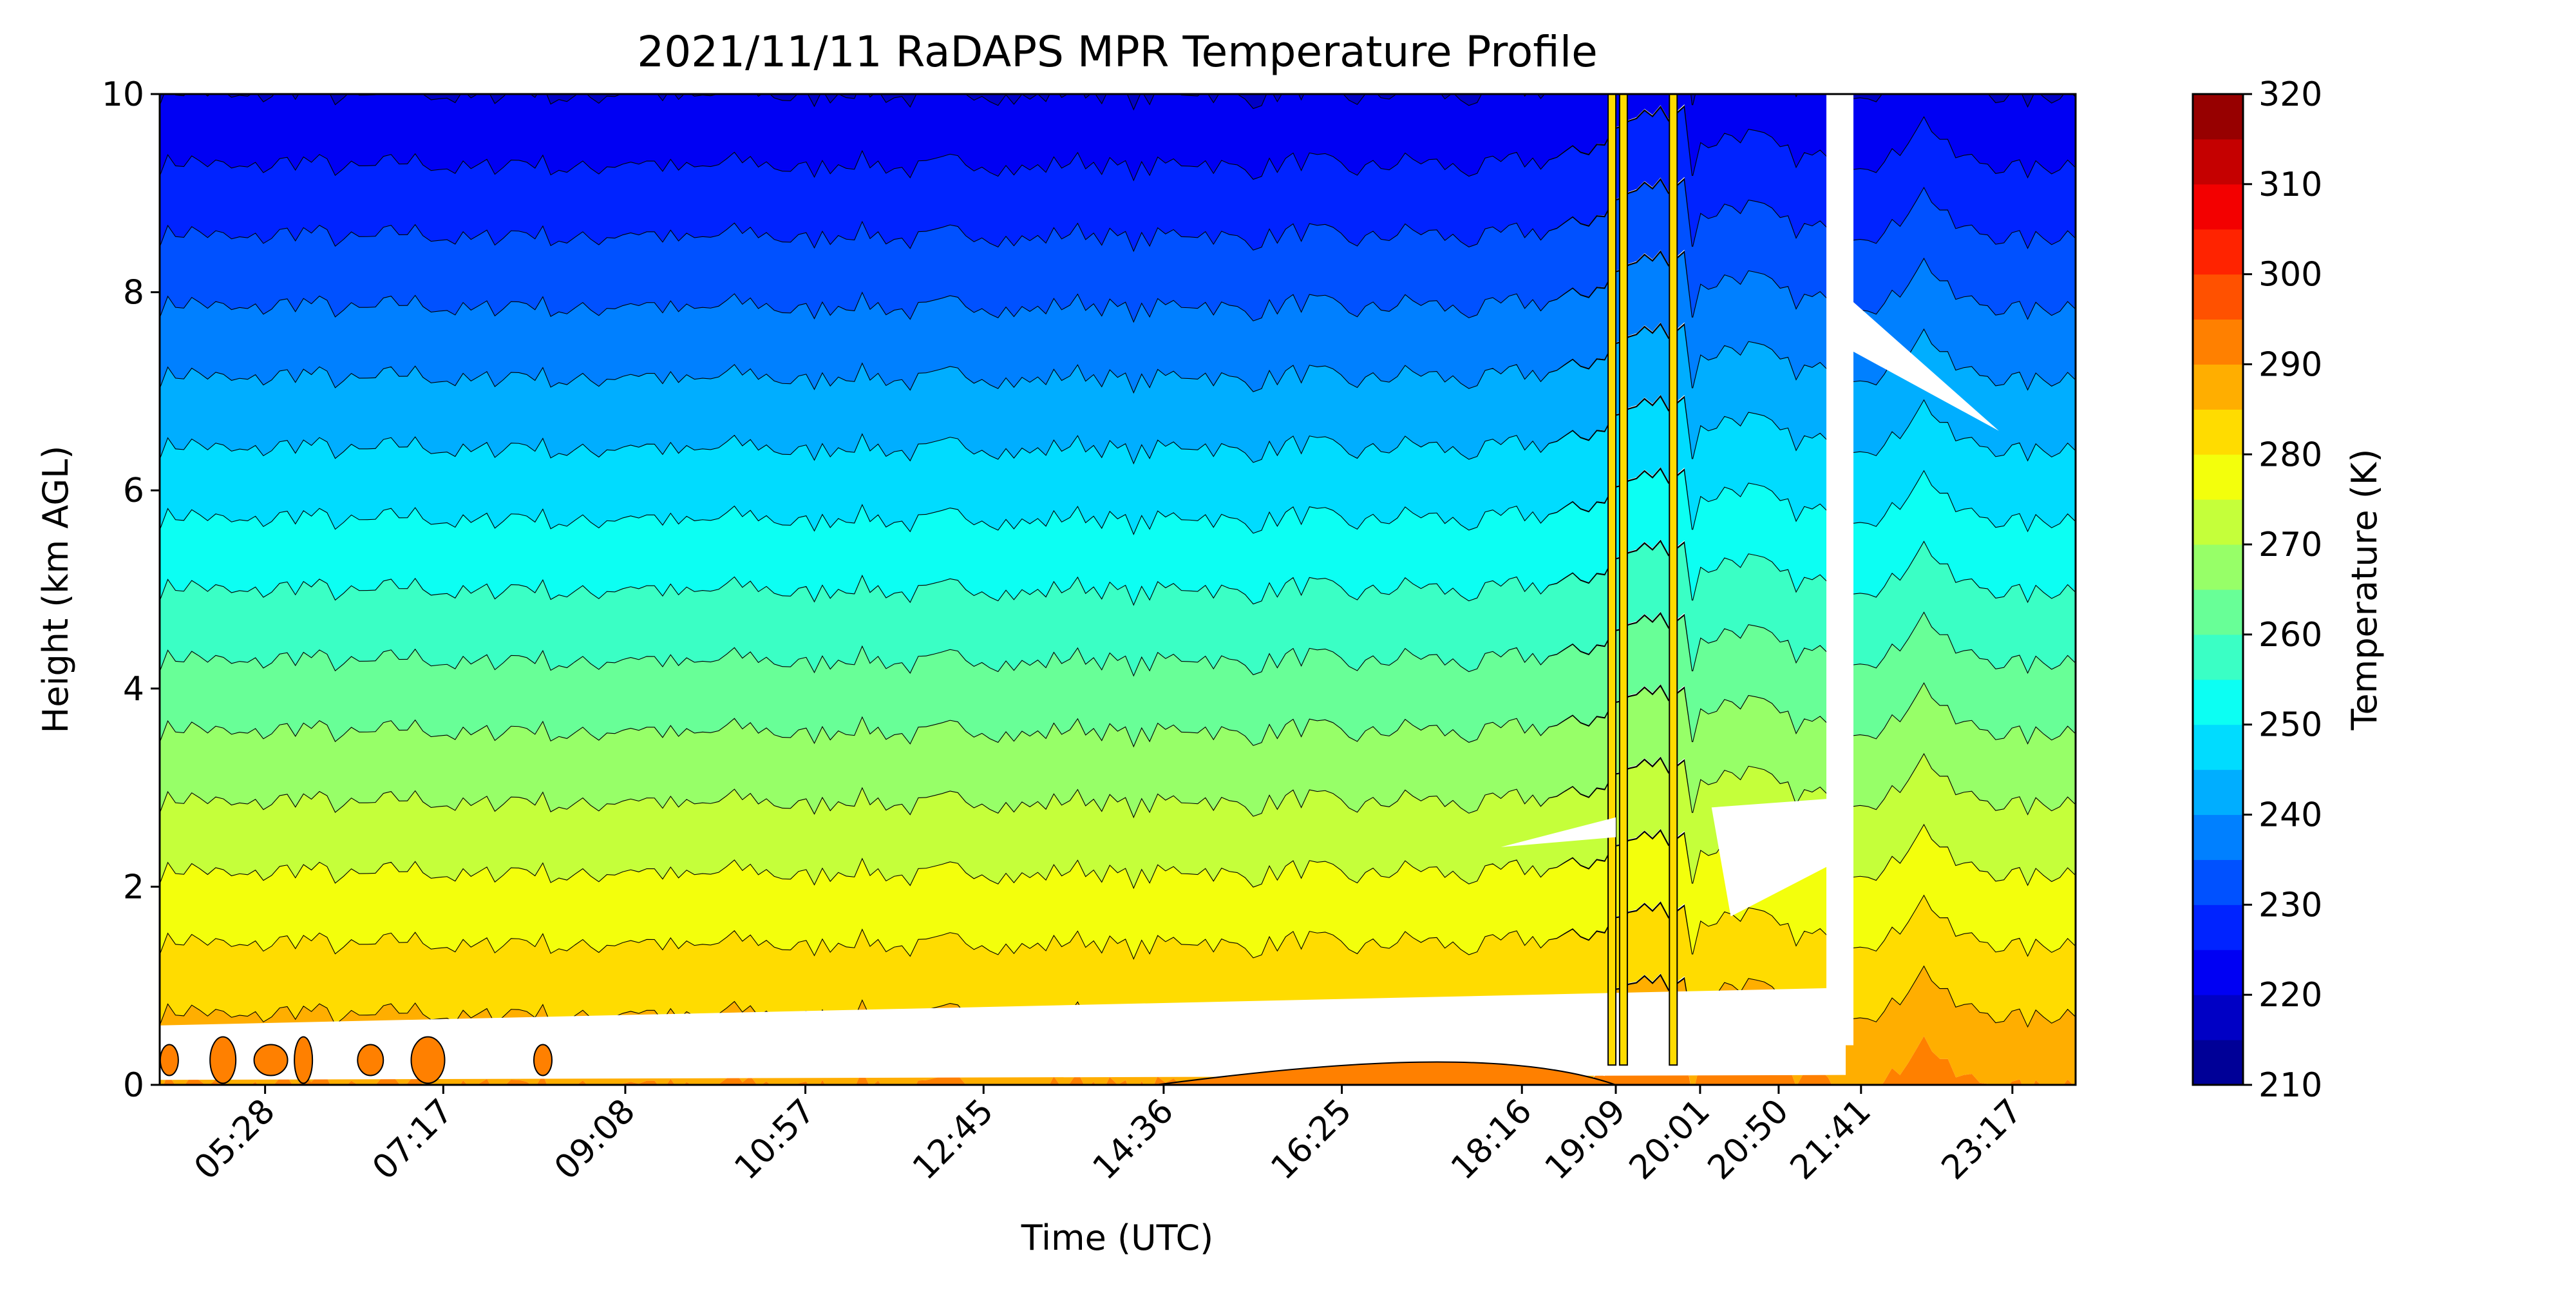 This screenshot has height=1291, width=2576. Describe the element at coordinates (2291, 545) in the screenshot. I see `colorbar-tick-label: 270` at that location.